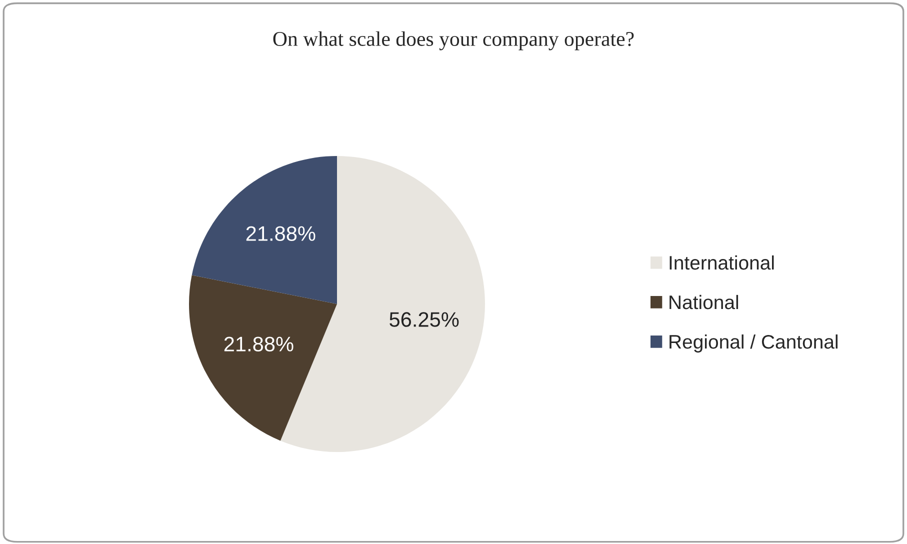 This screenshot has width=907, height=544. Describe the element at coordinates (453, 40) in the screenshot. I see `chart-title: On what scale does your company operate?` at that location.